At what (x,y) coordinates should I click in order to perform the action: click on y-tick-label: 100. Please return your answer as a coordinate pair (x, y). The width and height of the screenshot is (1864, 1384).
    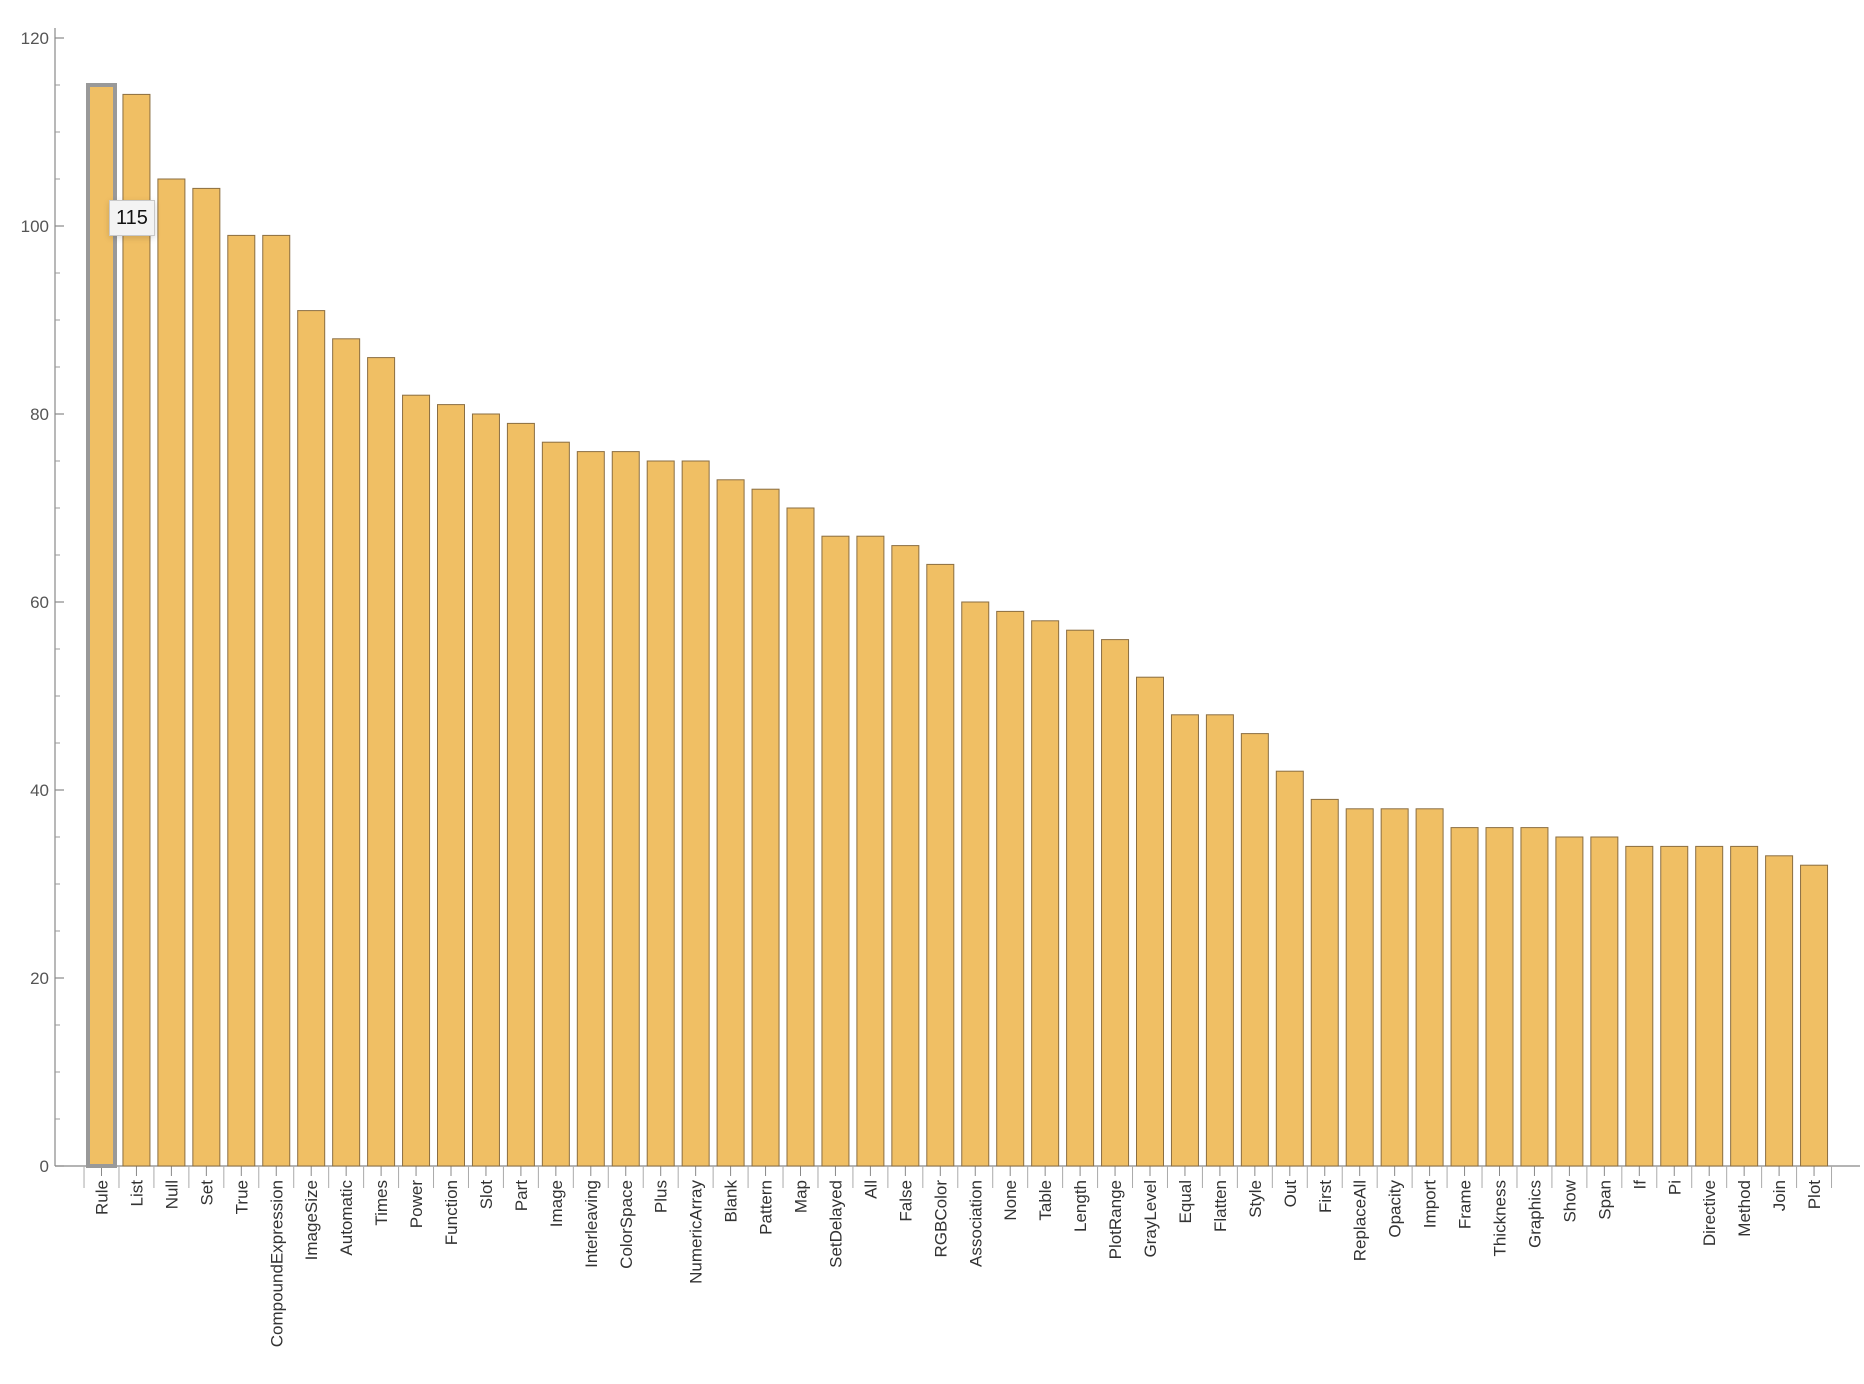
    Looking at the image, I should click on (35, 226).